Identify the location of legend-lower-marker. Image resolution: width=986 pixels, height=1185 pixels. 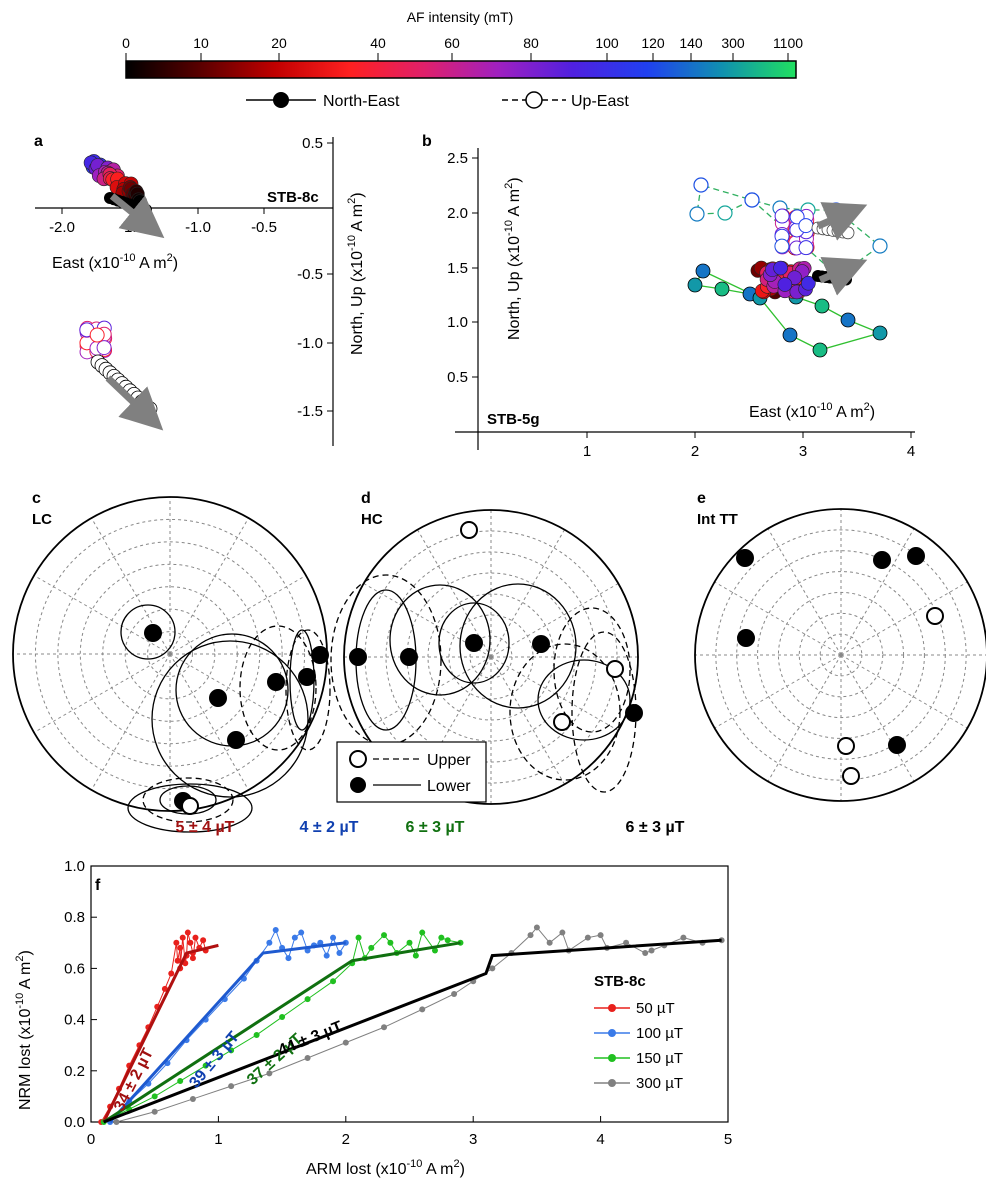
(358, 785).